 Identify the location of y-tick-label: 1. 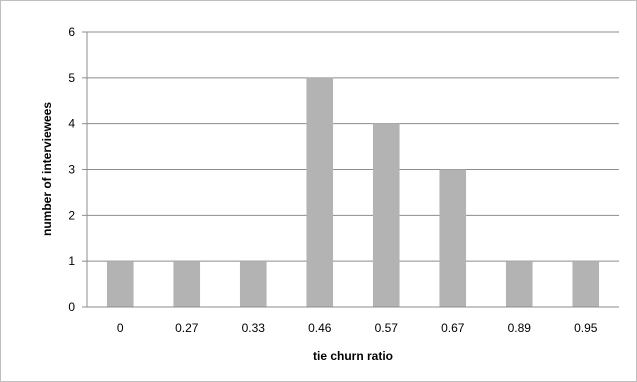
(71, 261).